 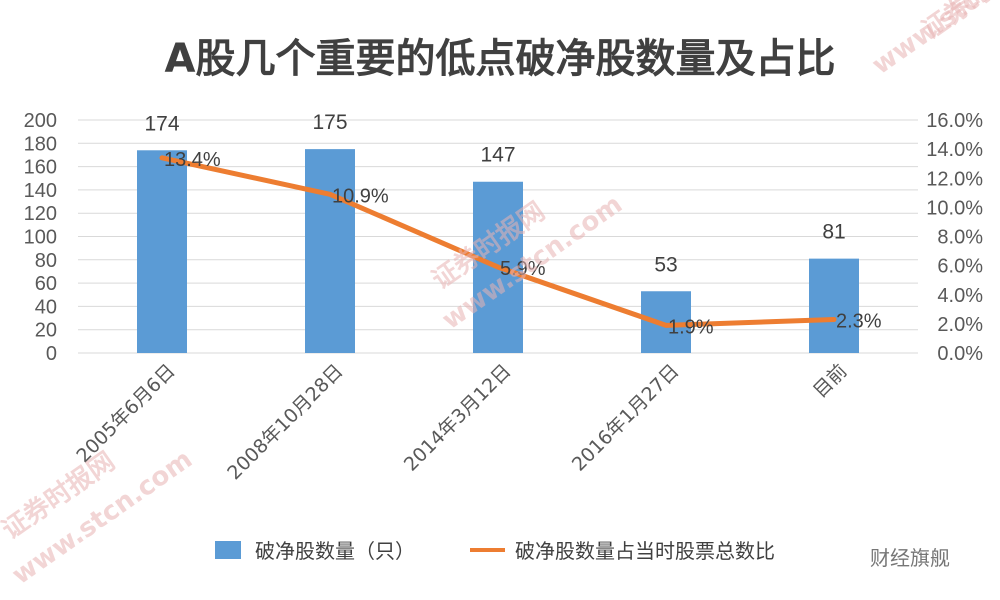 What do you see at coordinates (329, 122) in the screenshot?
I see `bar-value-label: 175` at bounding box center [329, 122].